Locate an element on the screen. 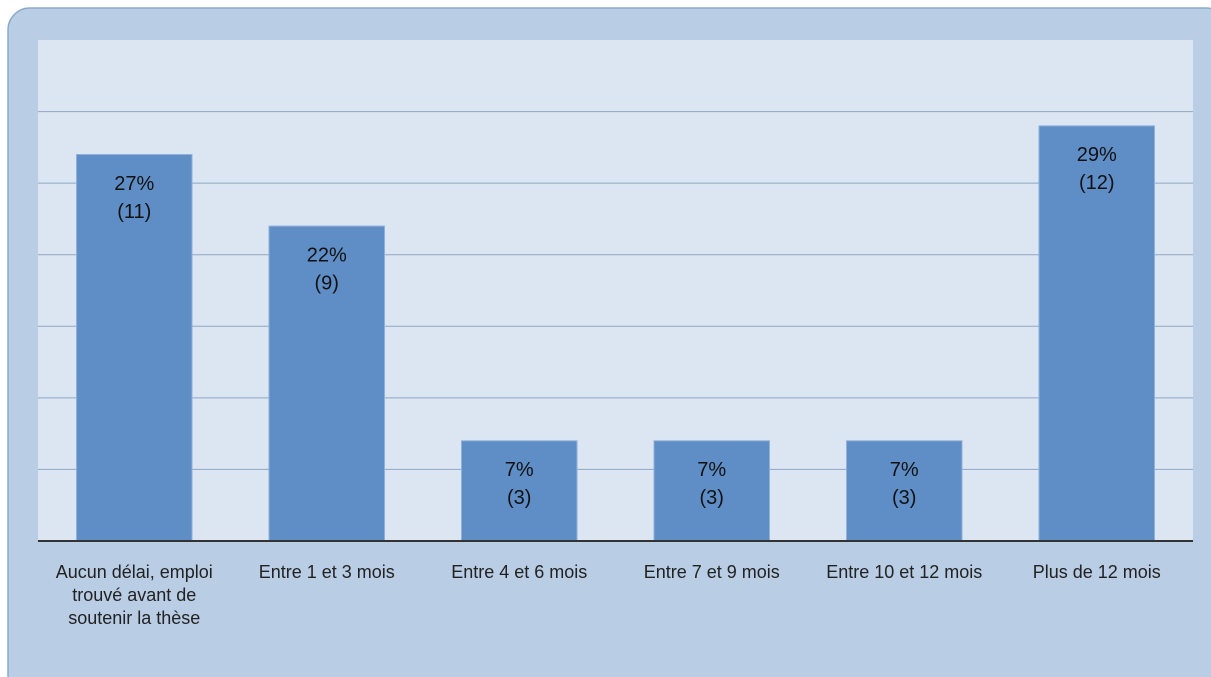  x-tick-label: Plus de 12 mois is located at coordinates (1096, 572).